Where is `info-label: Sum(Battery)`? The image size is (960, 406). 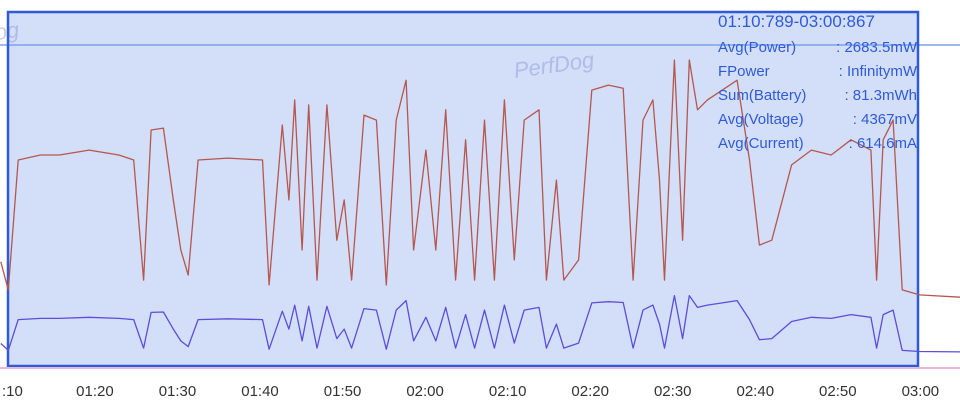 info-label: Sum(Battery) is located at coordinates (762, 95).